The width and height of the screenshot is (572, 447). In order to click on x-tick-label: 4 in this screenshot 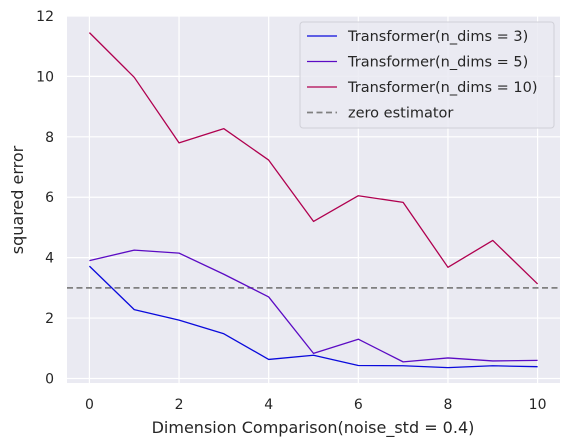, I will do `click(268, 405)`.